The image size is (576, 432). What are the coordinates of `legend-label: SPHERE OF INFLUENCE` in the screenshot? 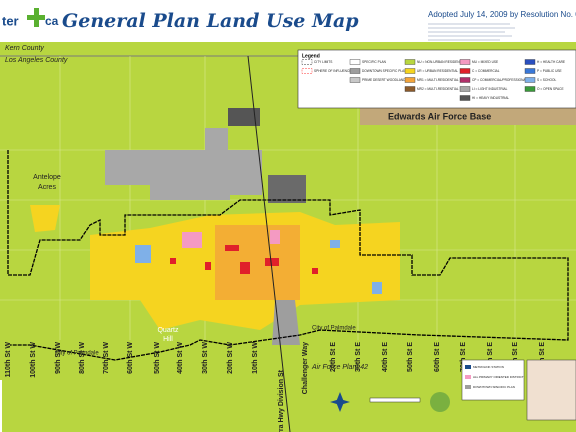 It's located at (332, 71).